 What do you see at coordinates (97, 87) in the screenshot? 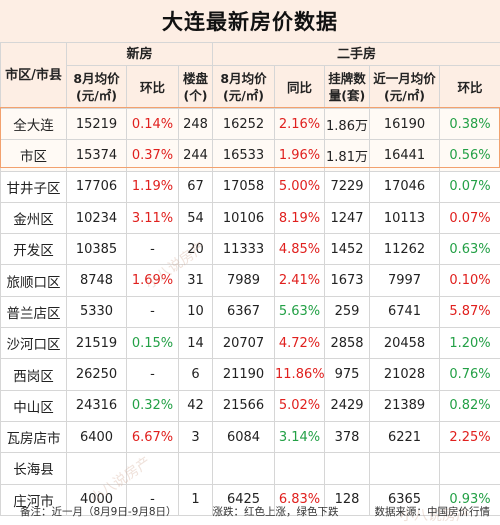
I see `header-new-price: 8月均价(元/㎡)` at bounding box center [97, 87].